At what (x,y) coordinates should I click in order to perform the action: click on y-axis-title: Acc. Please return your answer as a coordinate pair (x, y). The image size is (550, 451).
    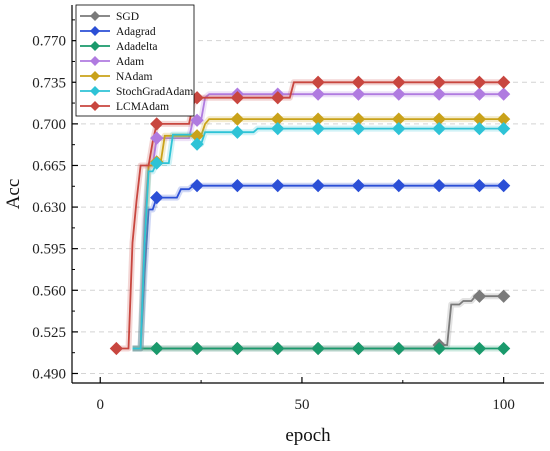
    Looking at the image, I should click on (13, 194).